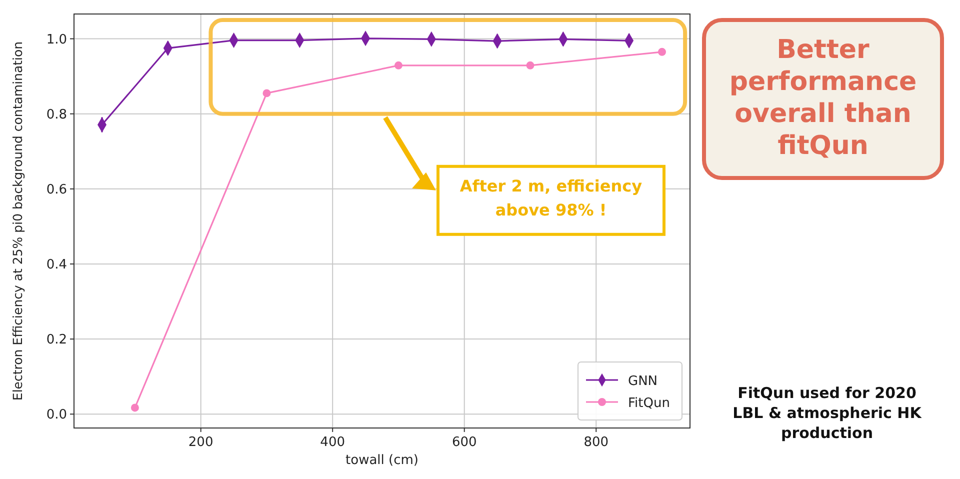 This screenshot has width=960, height=479. Describe the element at coordinates (201, 442) in the screenshot. I see `x-tick-label: 200` at that location.